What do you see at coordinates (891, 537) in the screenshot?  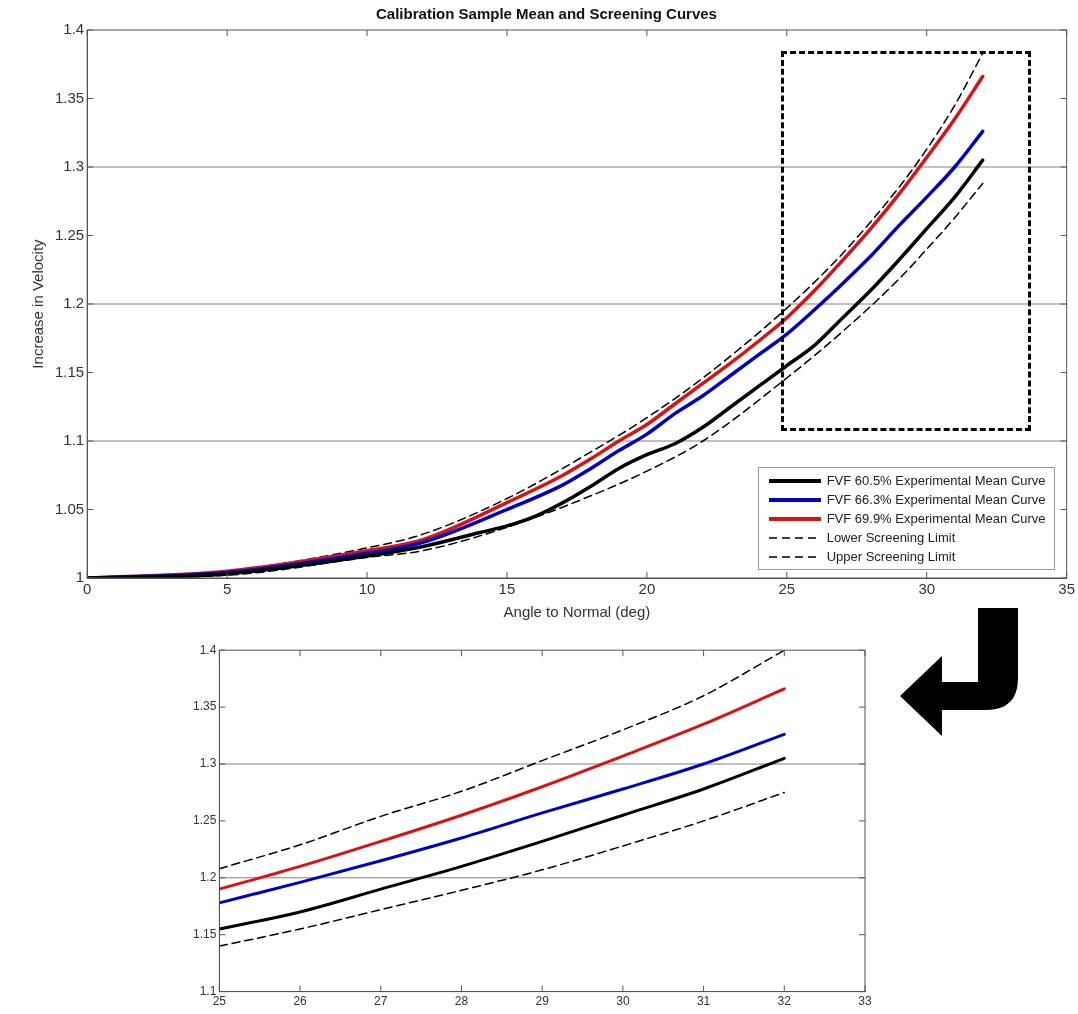 I see `legend-label: Lower Screening Limit` at bounding box center [891, 537].